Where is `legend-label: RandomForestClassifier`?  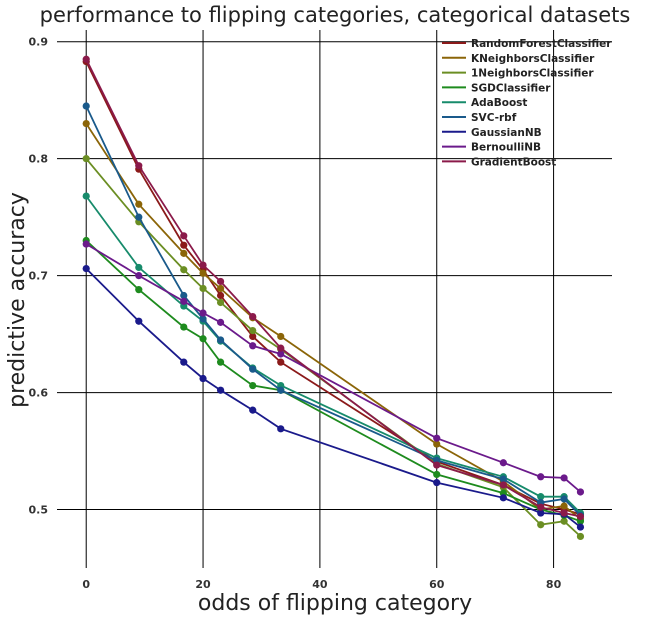 legend-label: RandomForestClassifier is located at coordinates (541, 44).